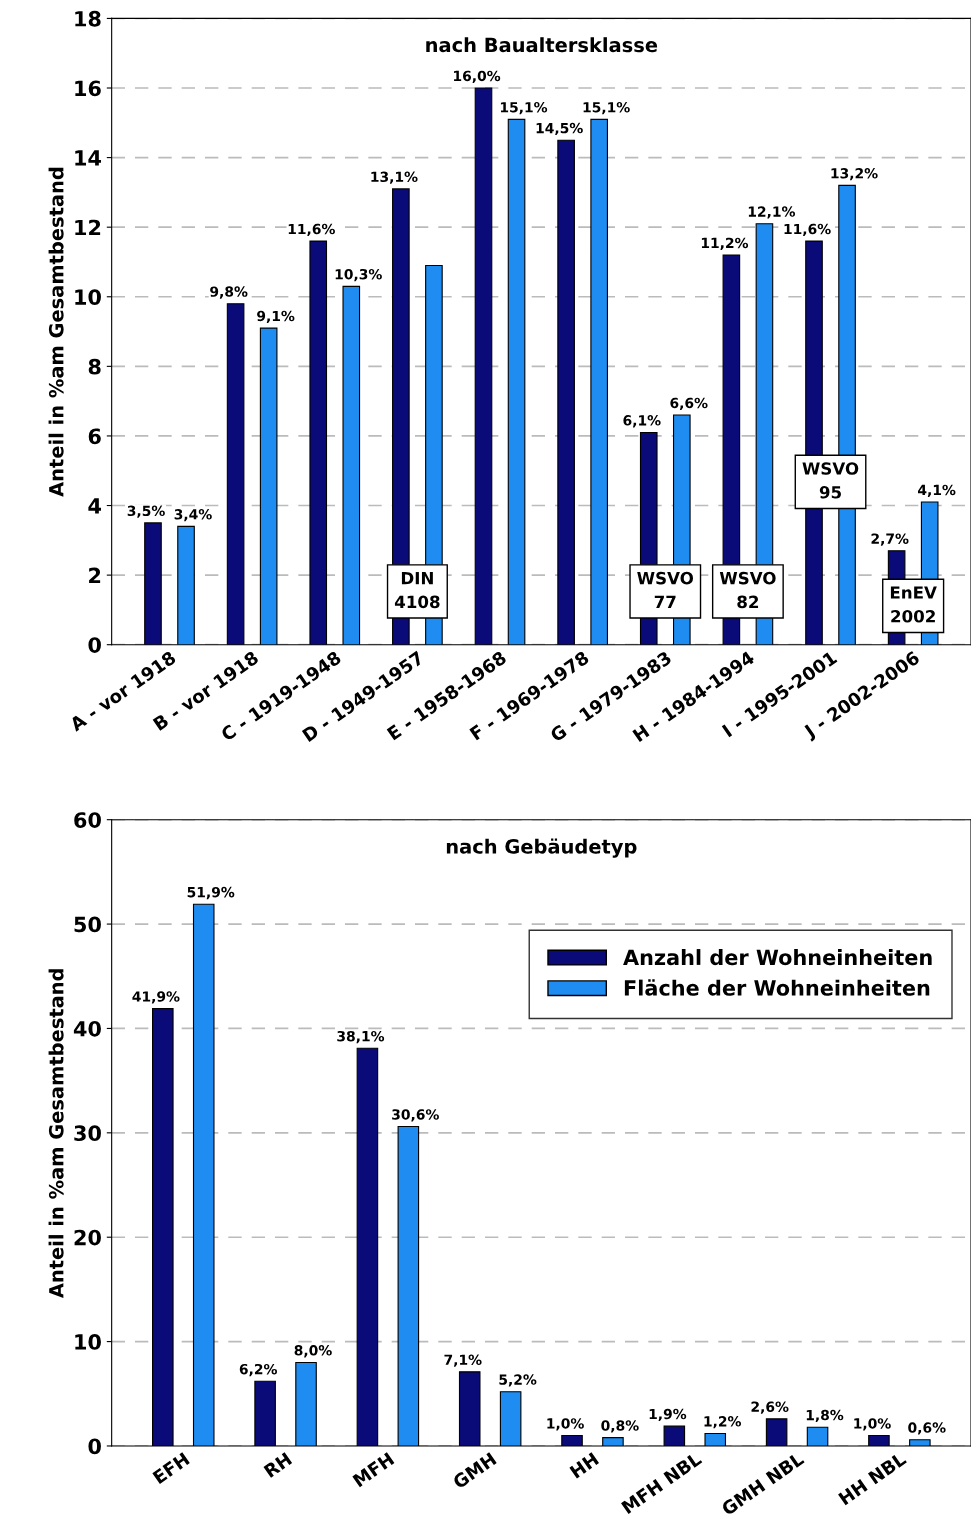 The width and height of the screenshot is (971, 1535). I want to click on text: nach Gebäudetyp, so click(541, 848).